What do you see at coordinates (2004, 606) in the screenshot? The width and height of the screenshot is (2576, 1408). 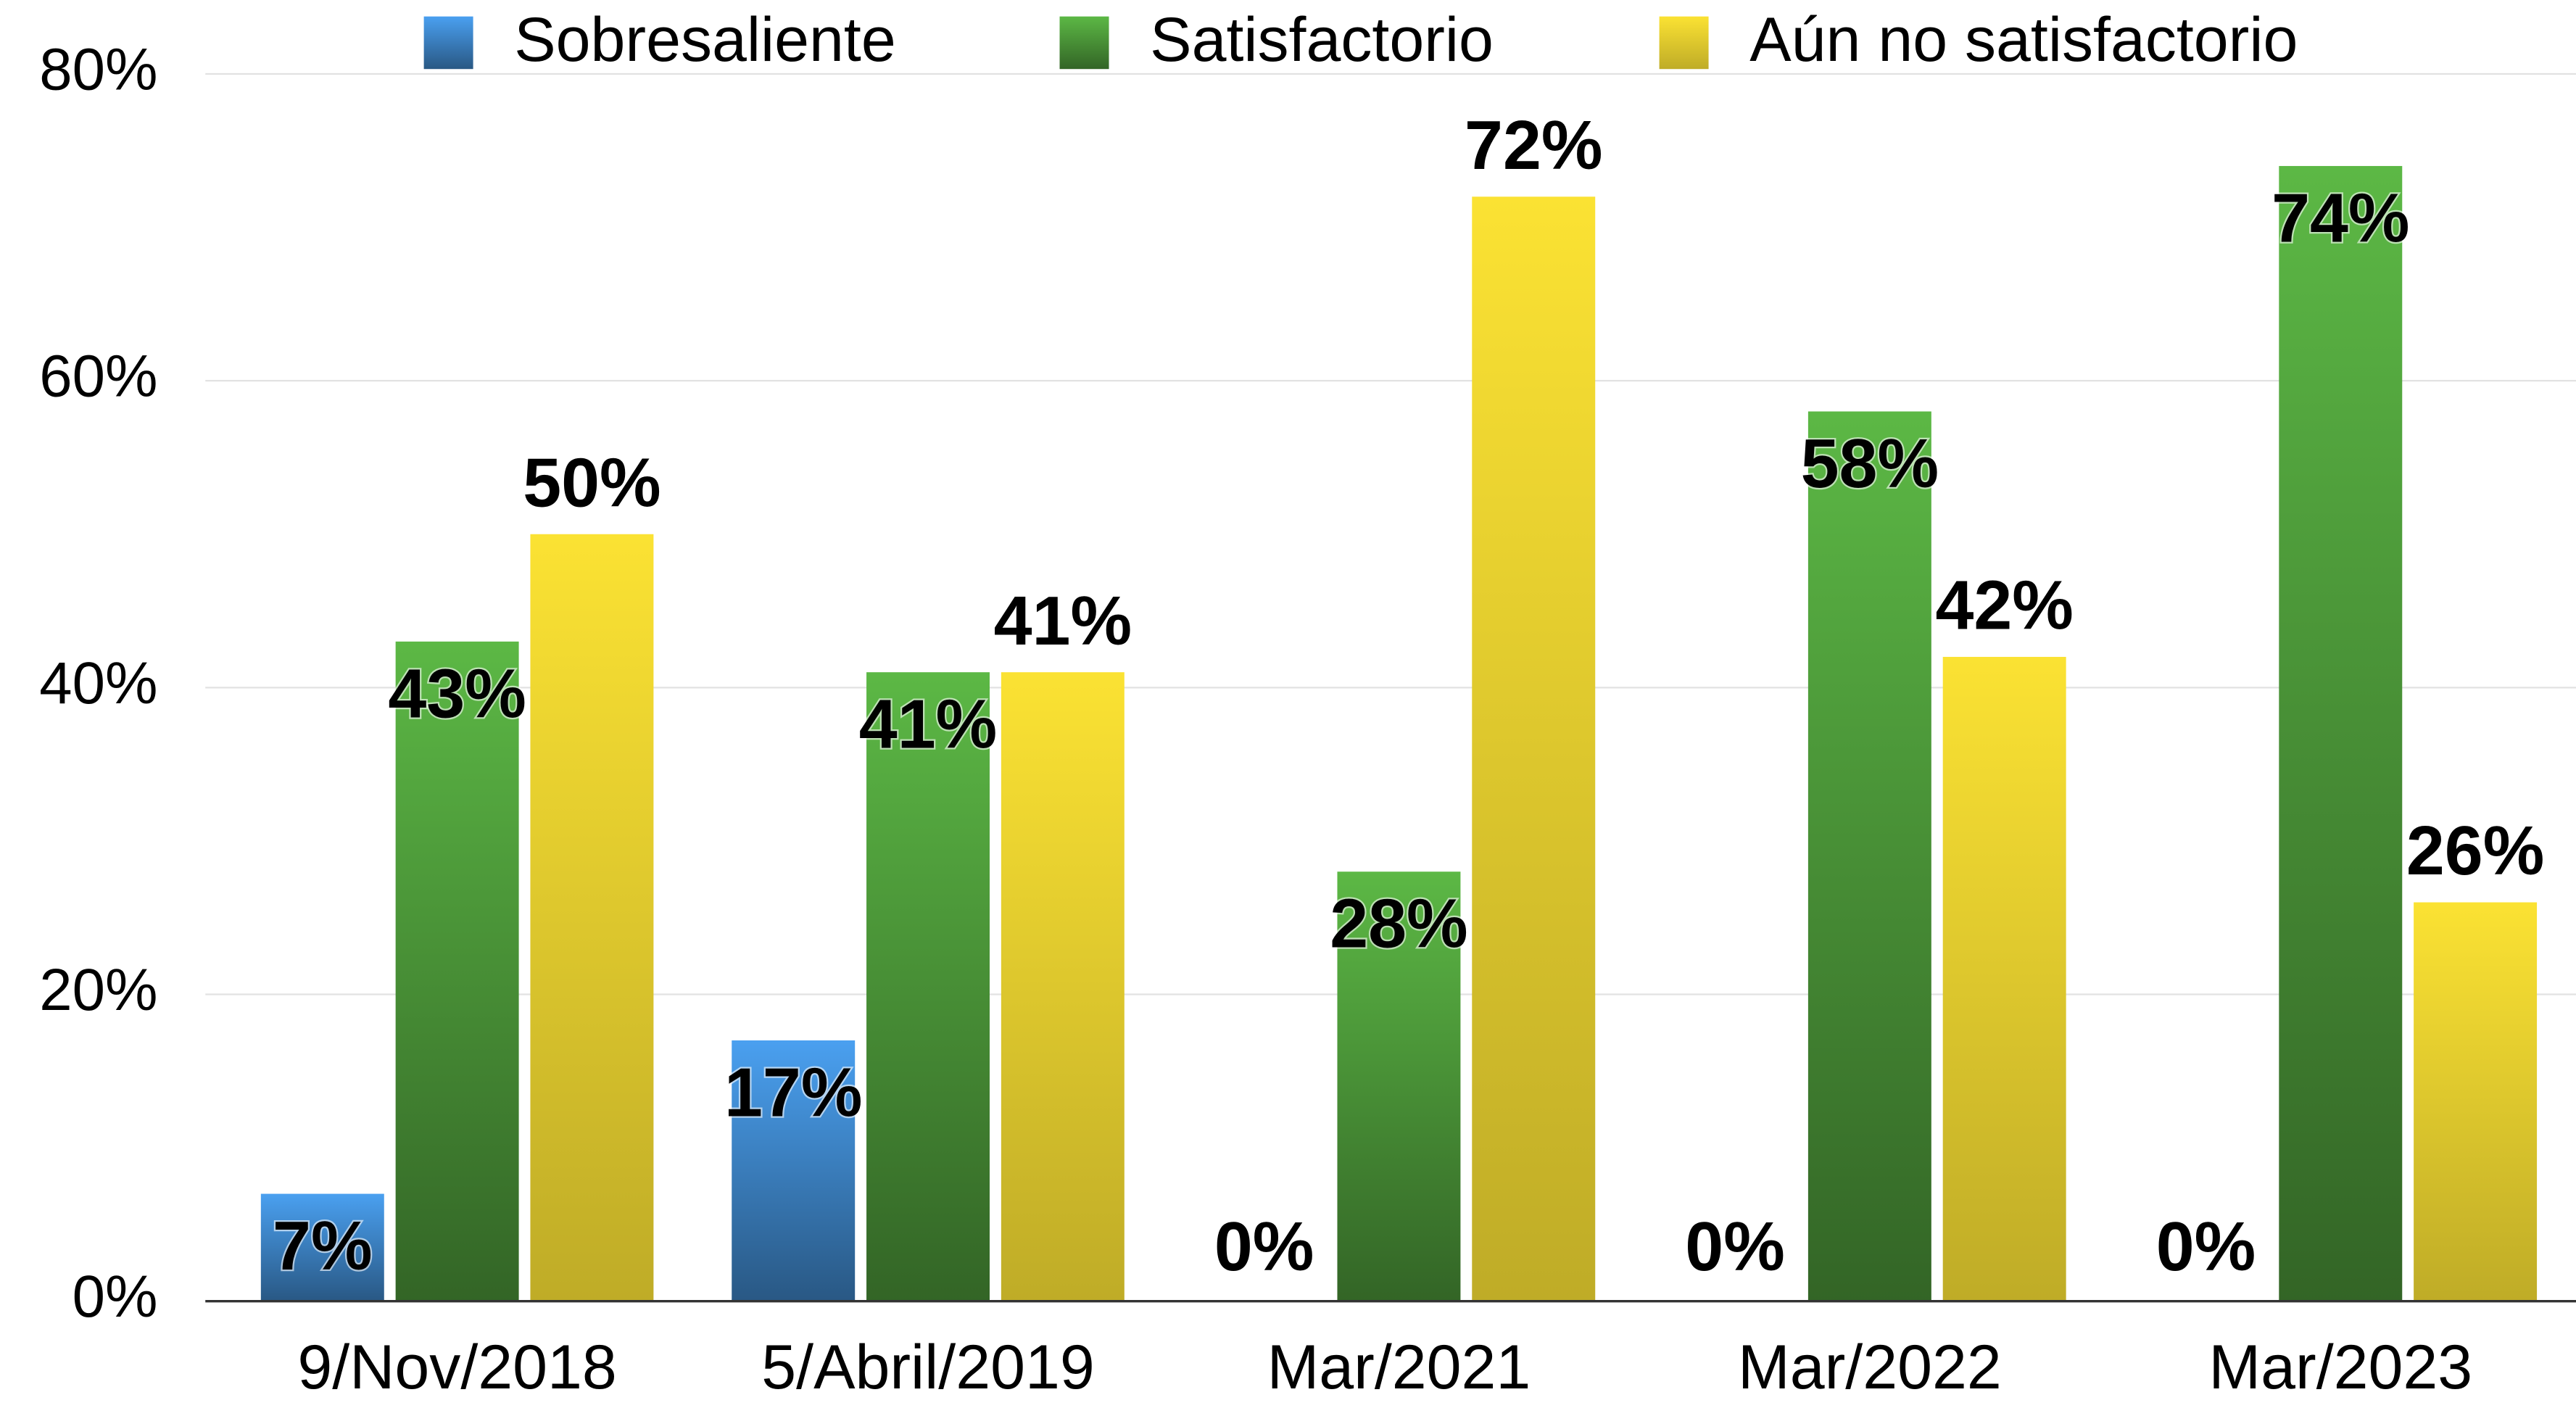 I see `value-label: 42%` at bounding box center [2004, 606].